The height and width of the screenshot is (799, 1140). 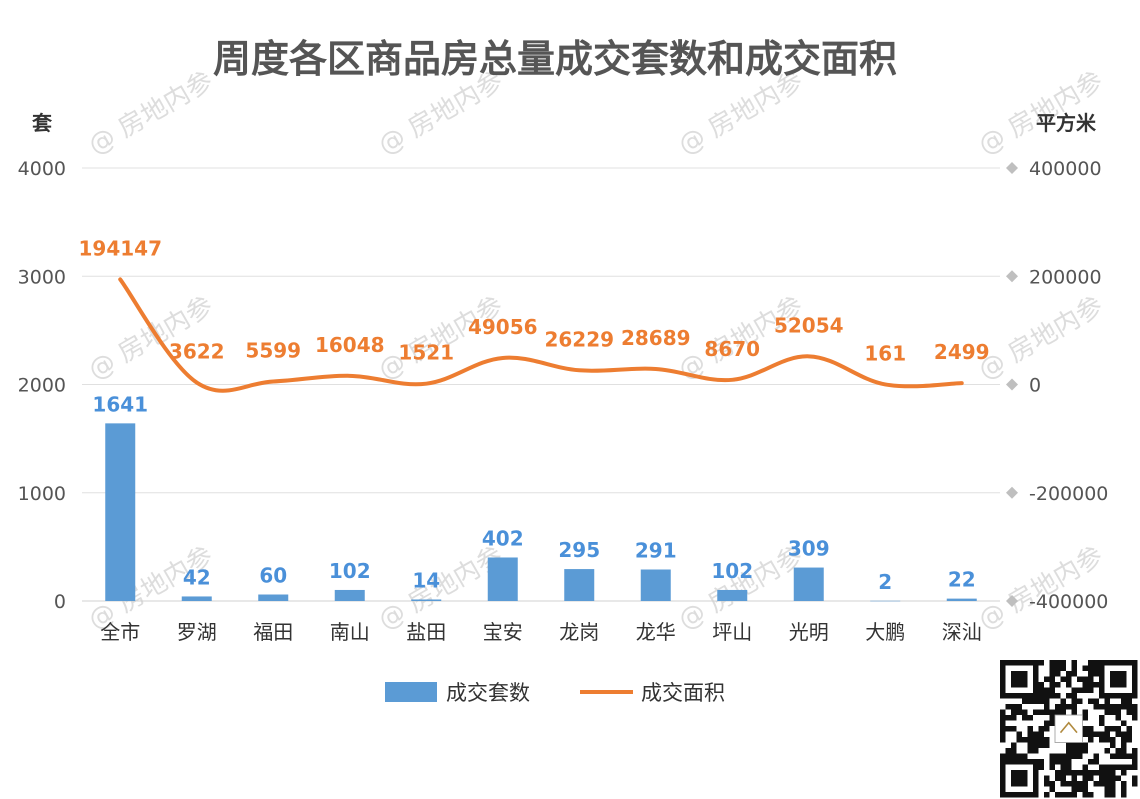 What do you see at coordinates (579, 550) in the screenshot?
I see `bar-label-7: 295` at bounding box center [579, 550].